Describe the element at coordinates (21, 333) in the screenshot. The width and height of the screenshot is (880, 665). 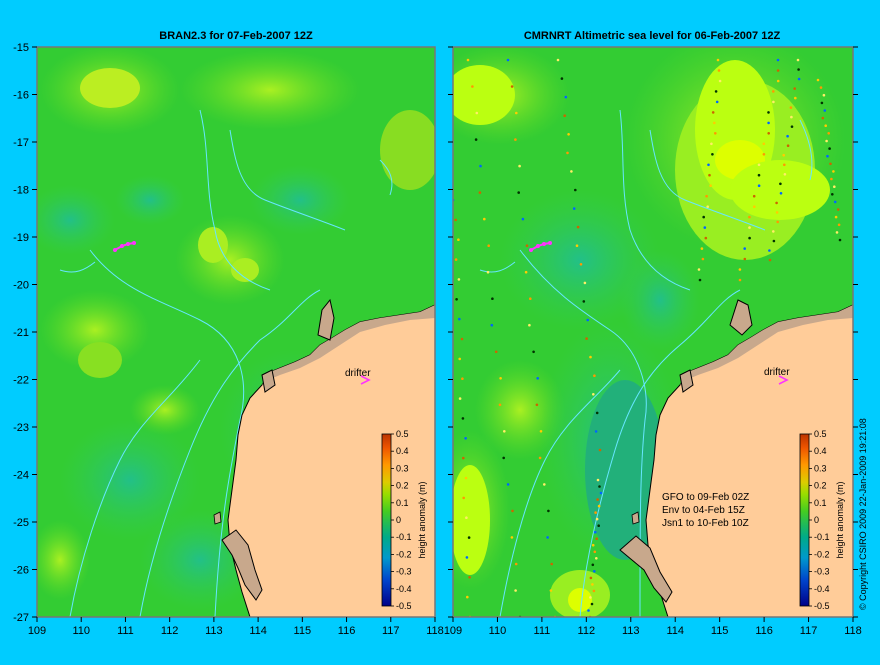
I see `y-tick-label: -21` at that location.